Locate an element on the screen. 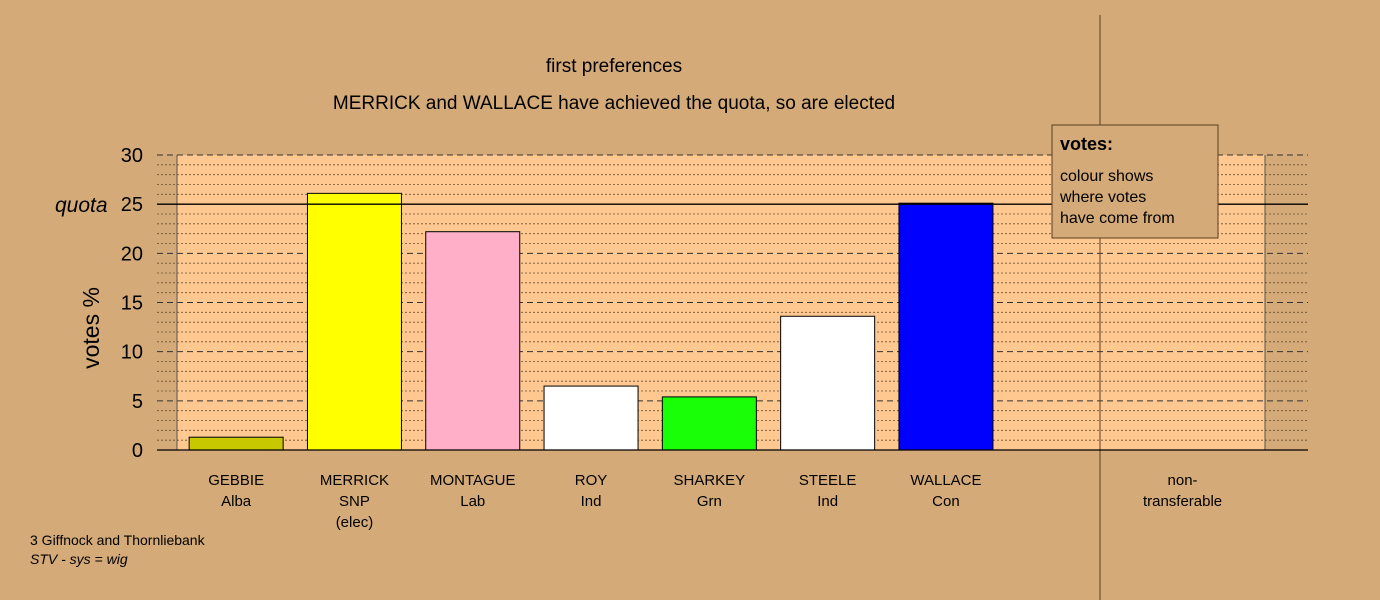 Image resolution: width=1380 pixels, height=600 pixels. bar-gebbie is located at coordinates (236, 443).